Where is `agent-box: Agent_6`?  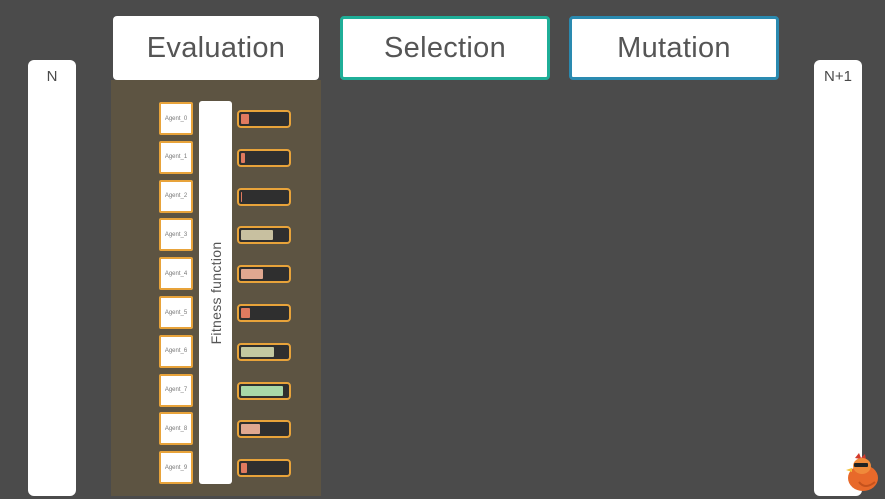 agent-box: Agent_6 is located at coordinates (176, 351).